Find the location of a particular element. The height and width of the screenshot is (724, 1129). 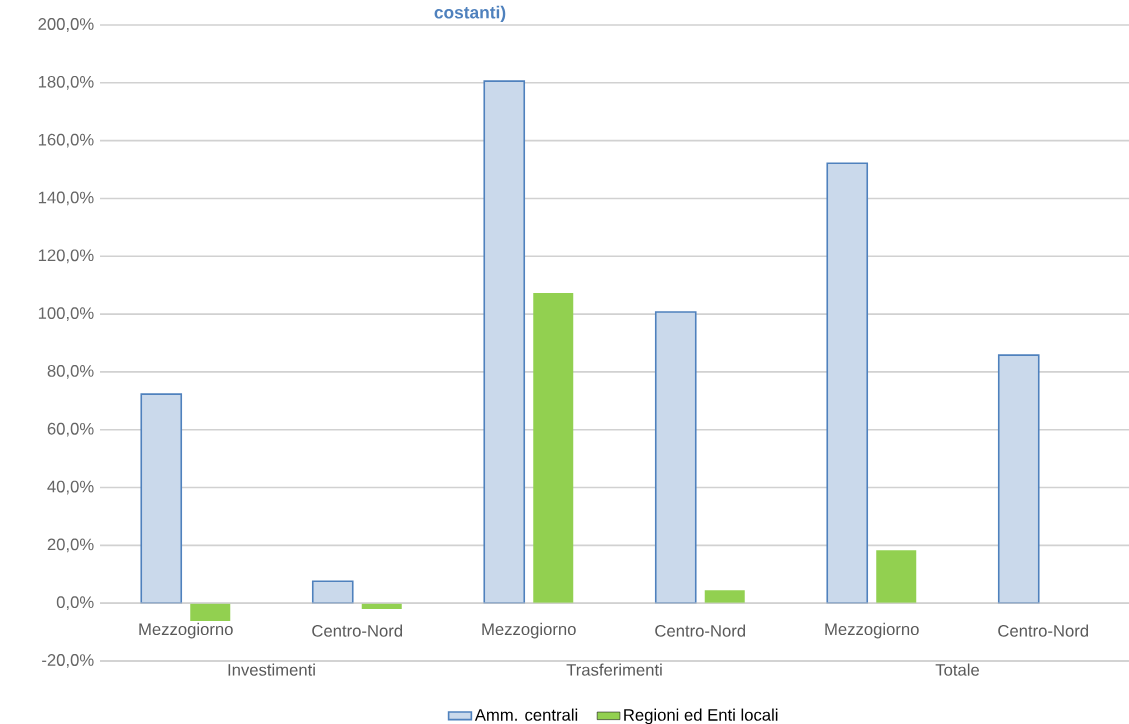

y-tick-label: 160,0% is located at coordinates (66, 140).